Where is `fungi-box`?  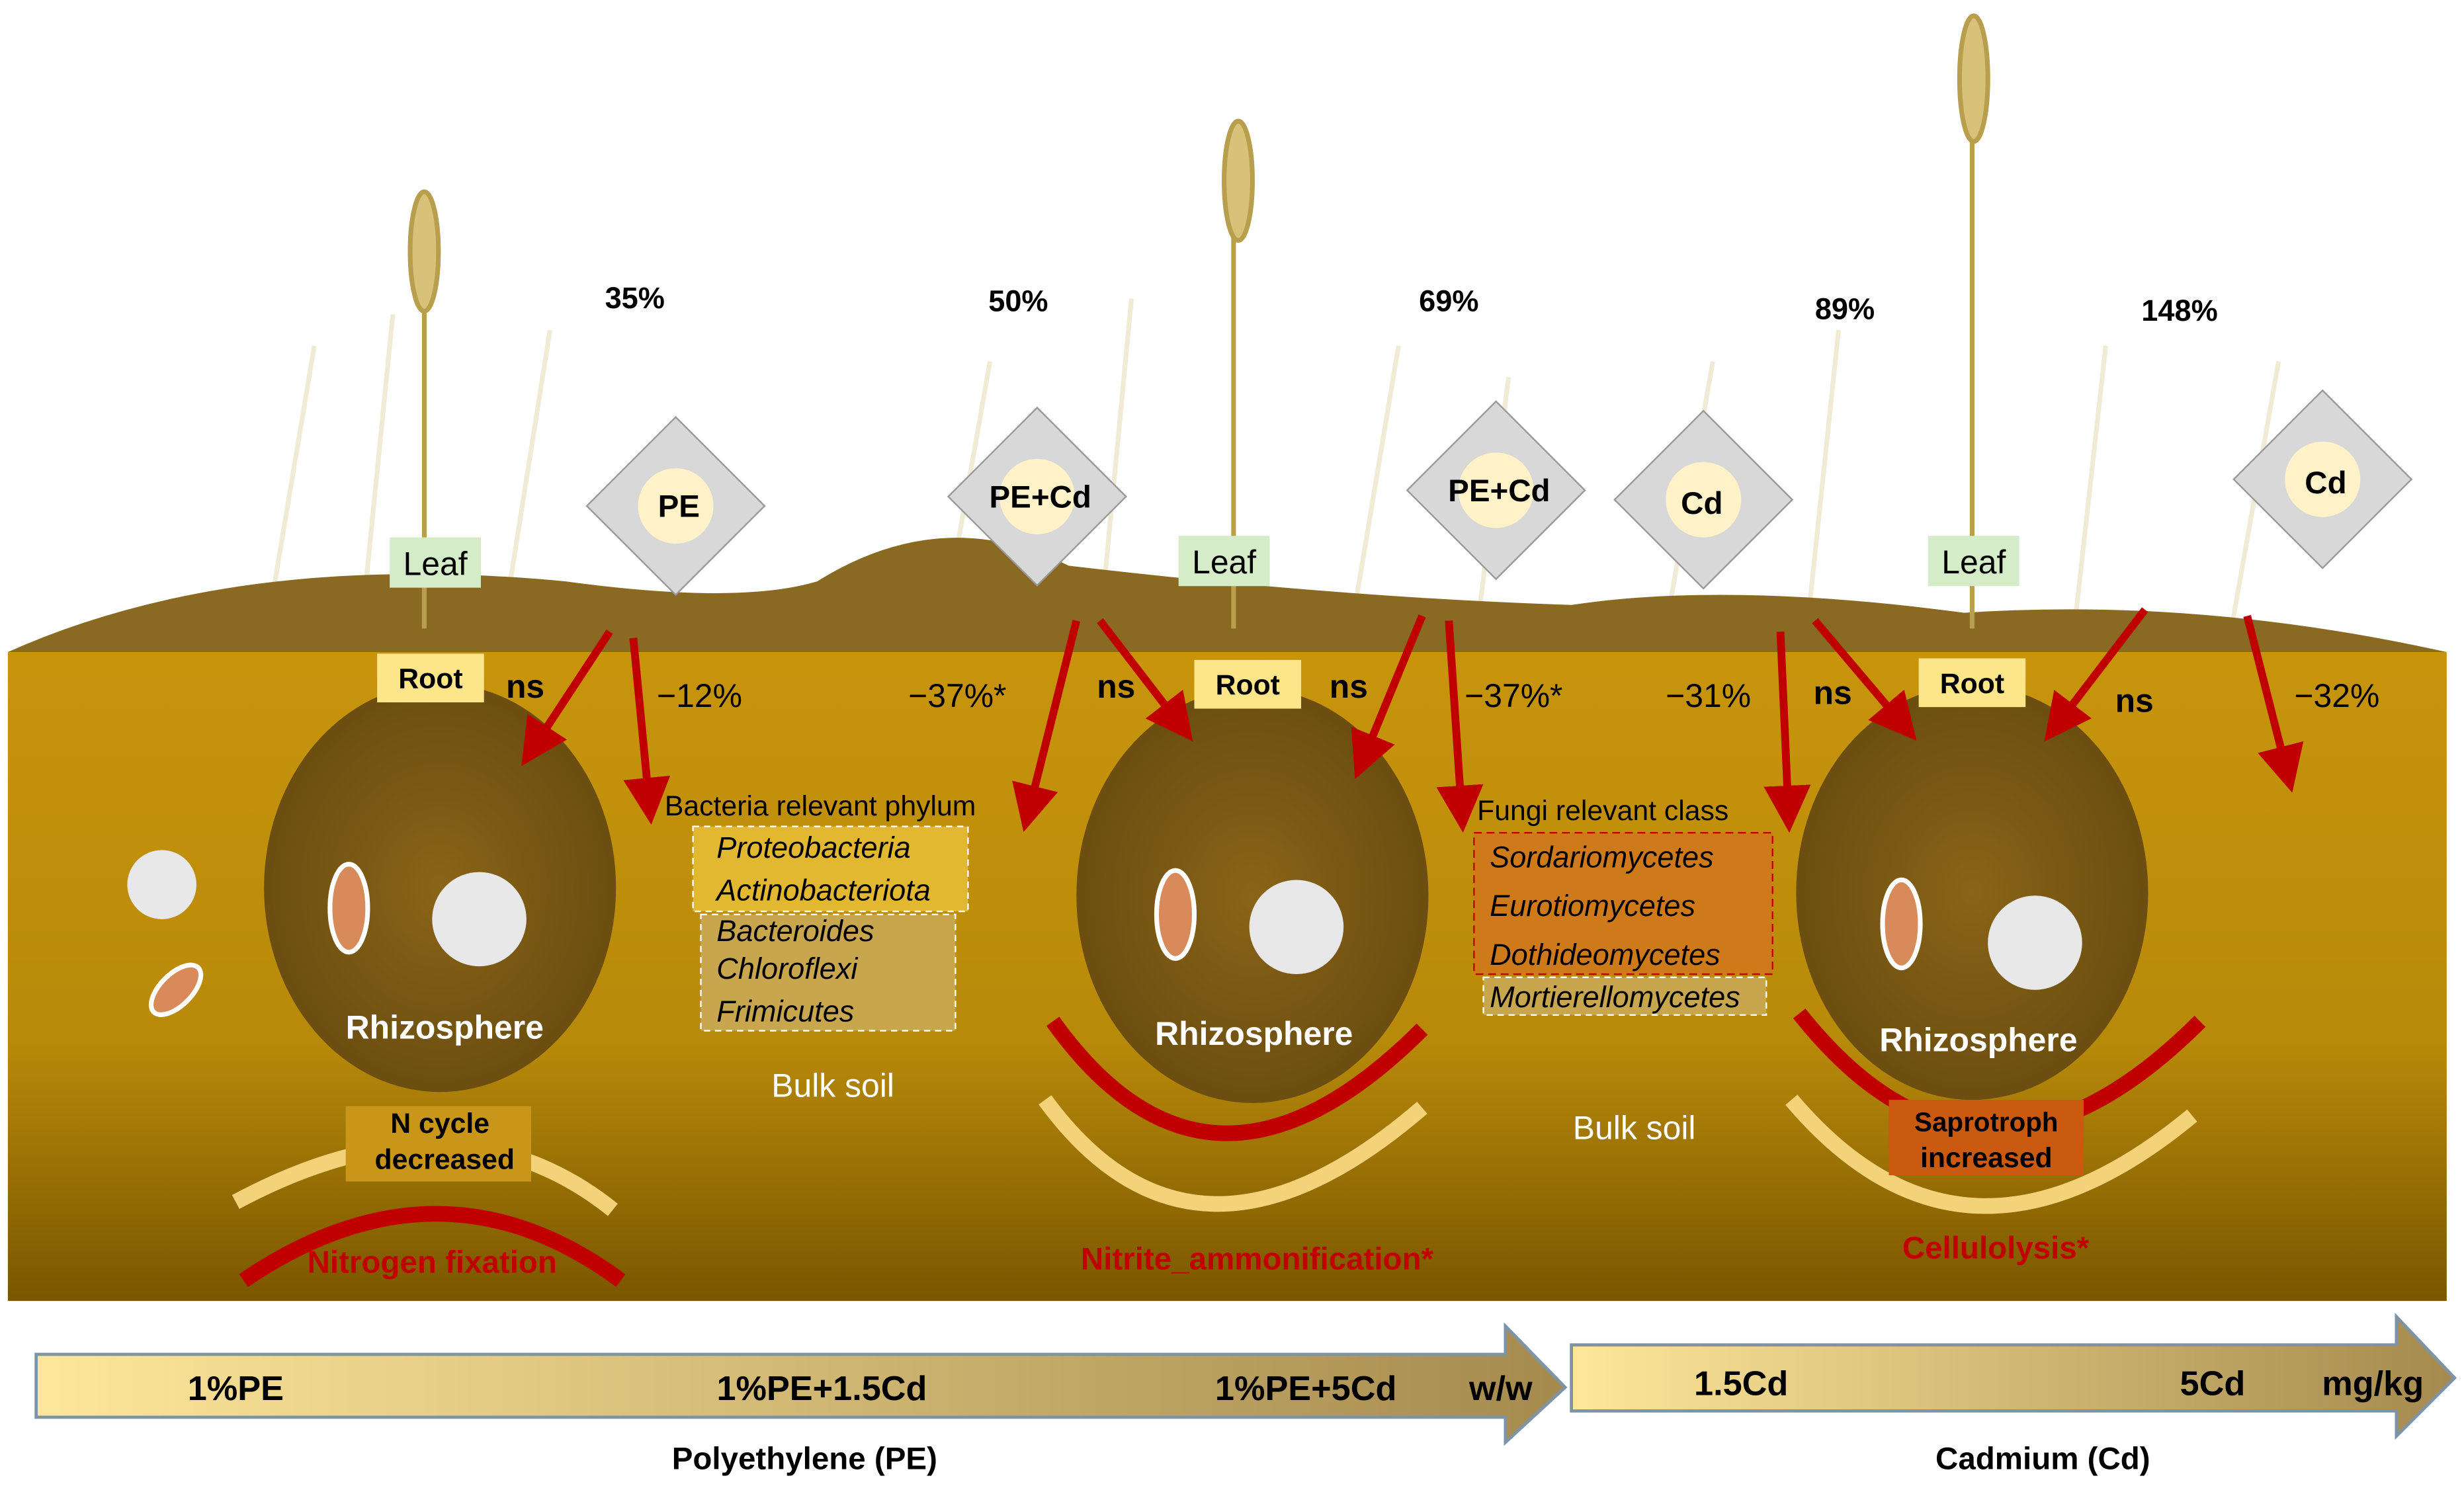 fungi-box is located at coordinates (1624, 996).